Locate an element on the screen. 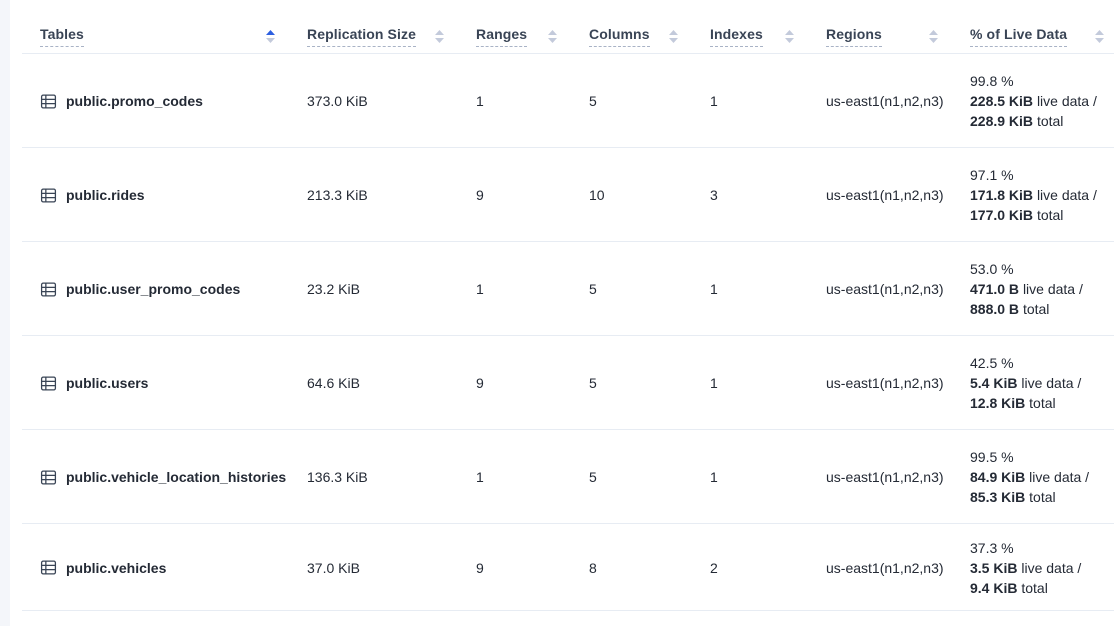 The height and width of the screenshot is (626, 1114). replication-size-cell: 213.3 KiB is located at coordinates (337, 195).